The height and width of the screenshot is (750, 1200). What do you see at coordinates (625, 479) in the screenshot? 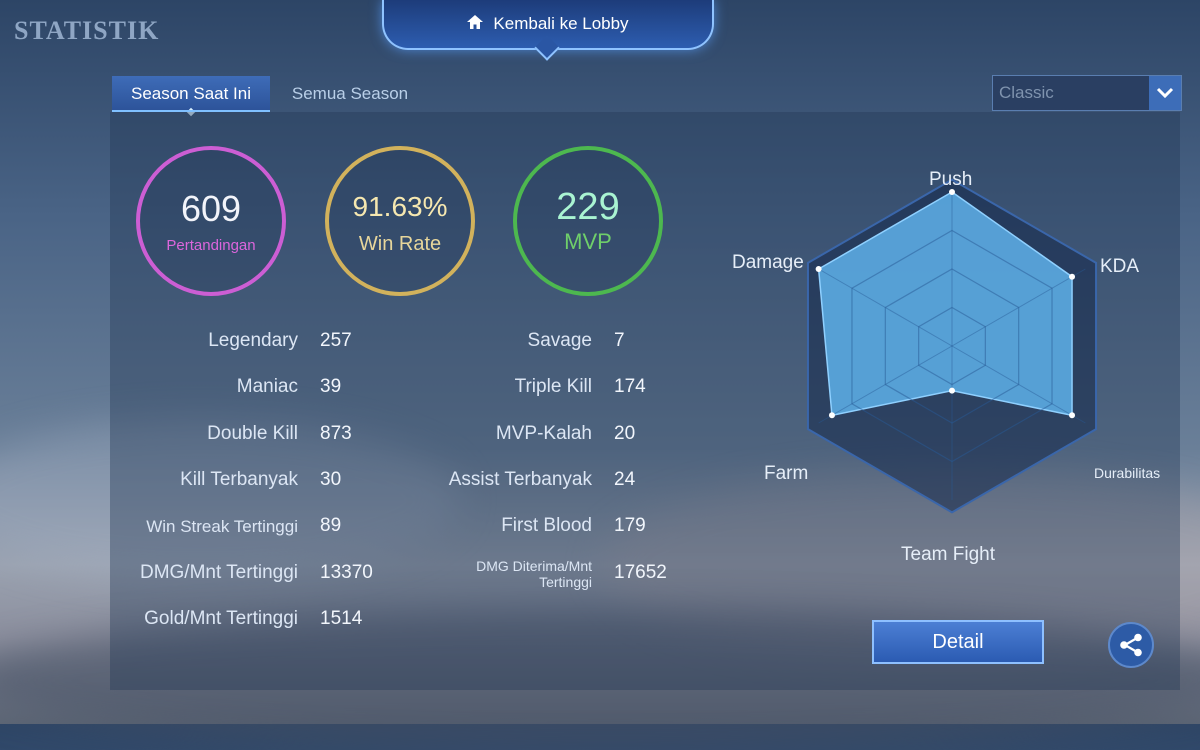
I see `stat-value: 24` at bounding box center [625, 479].